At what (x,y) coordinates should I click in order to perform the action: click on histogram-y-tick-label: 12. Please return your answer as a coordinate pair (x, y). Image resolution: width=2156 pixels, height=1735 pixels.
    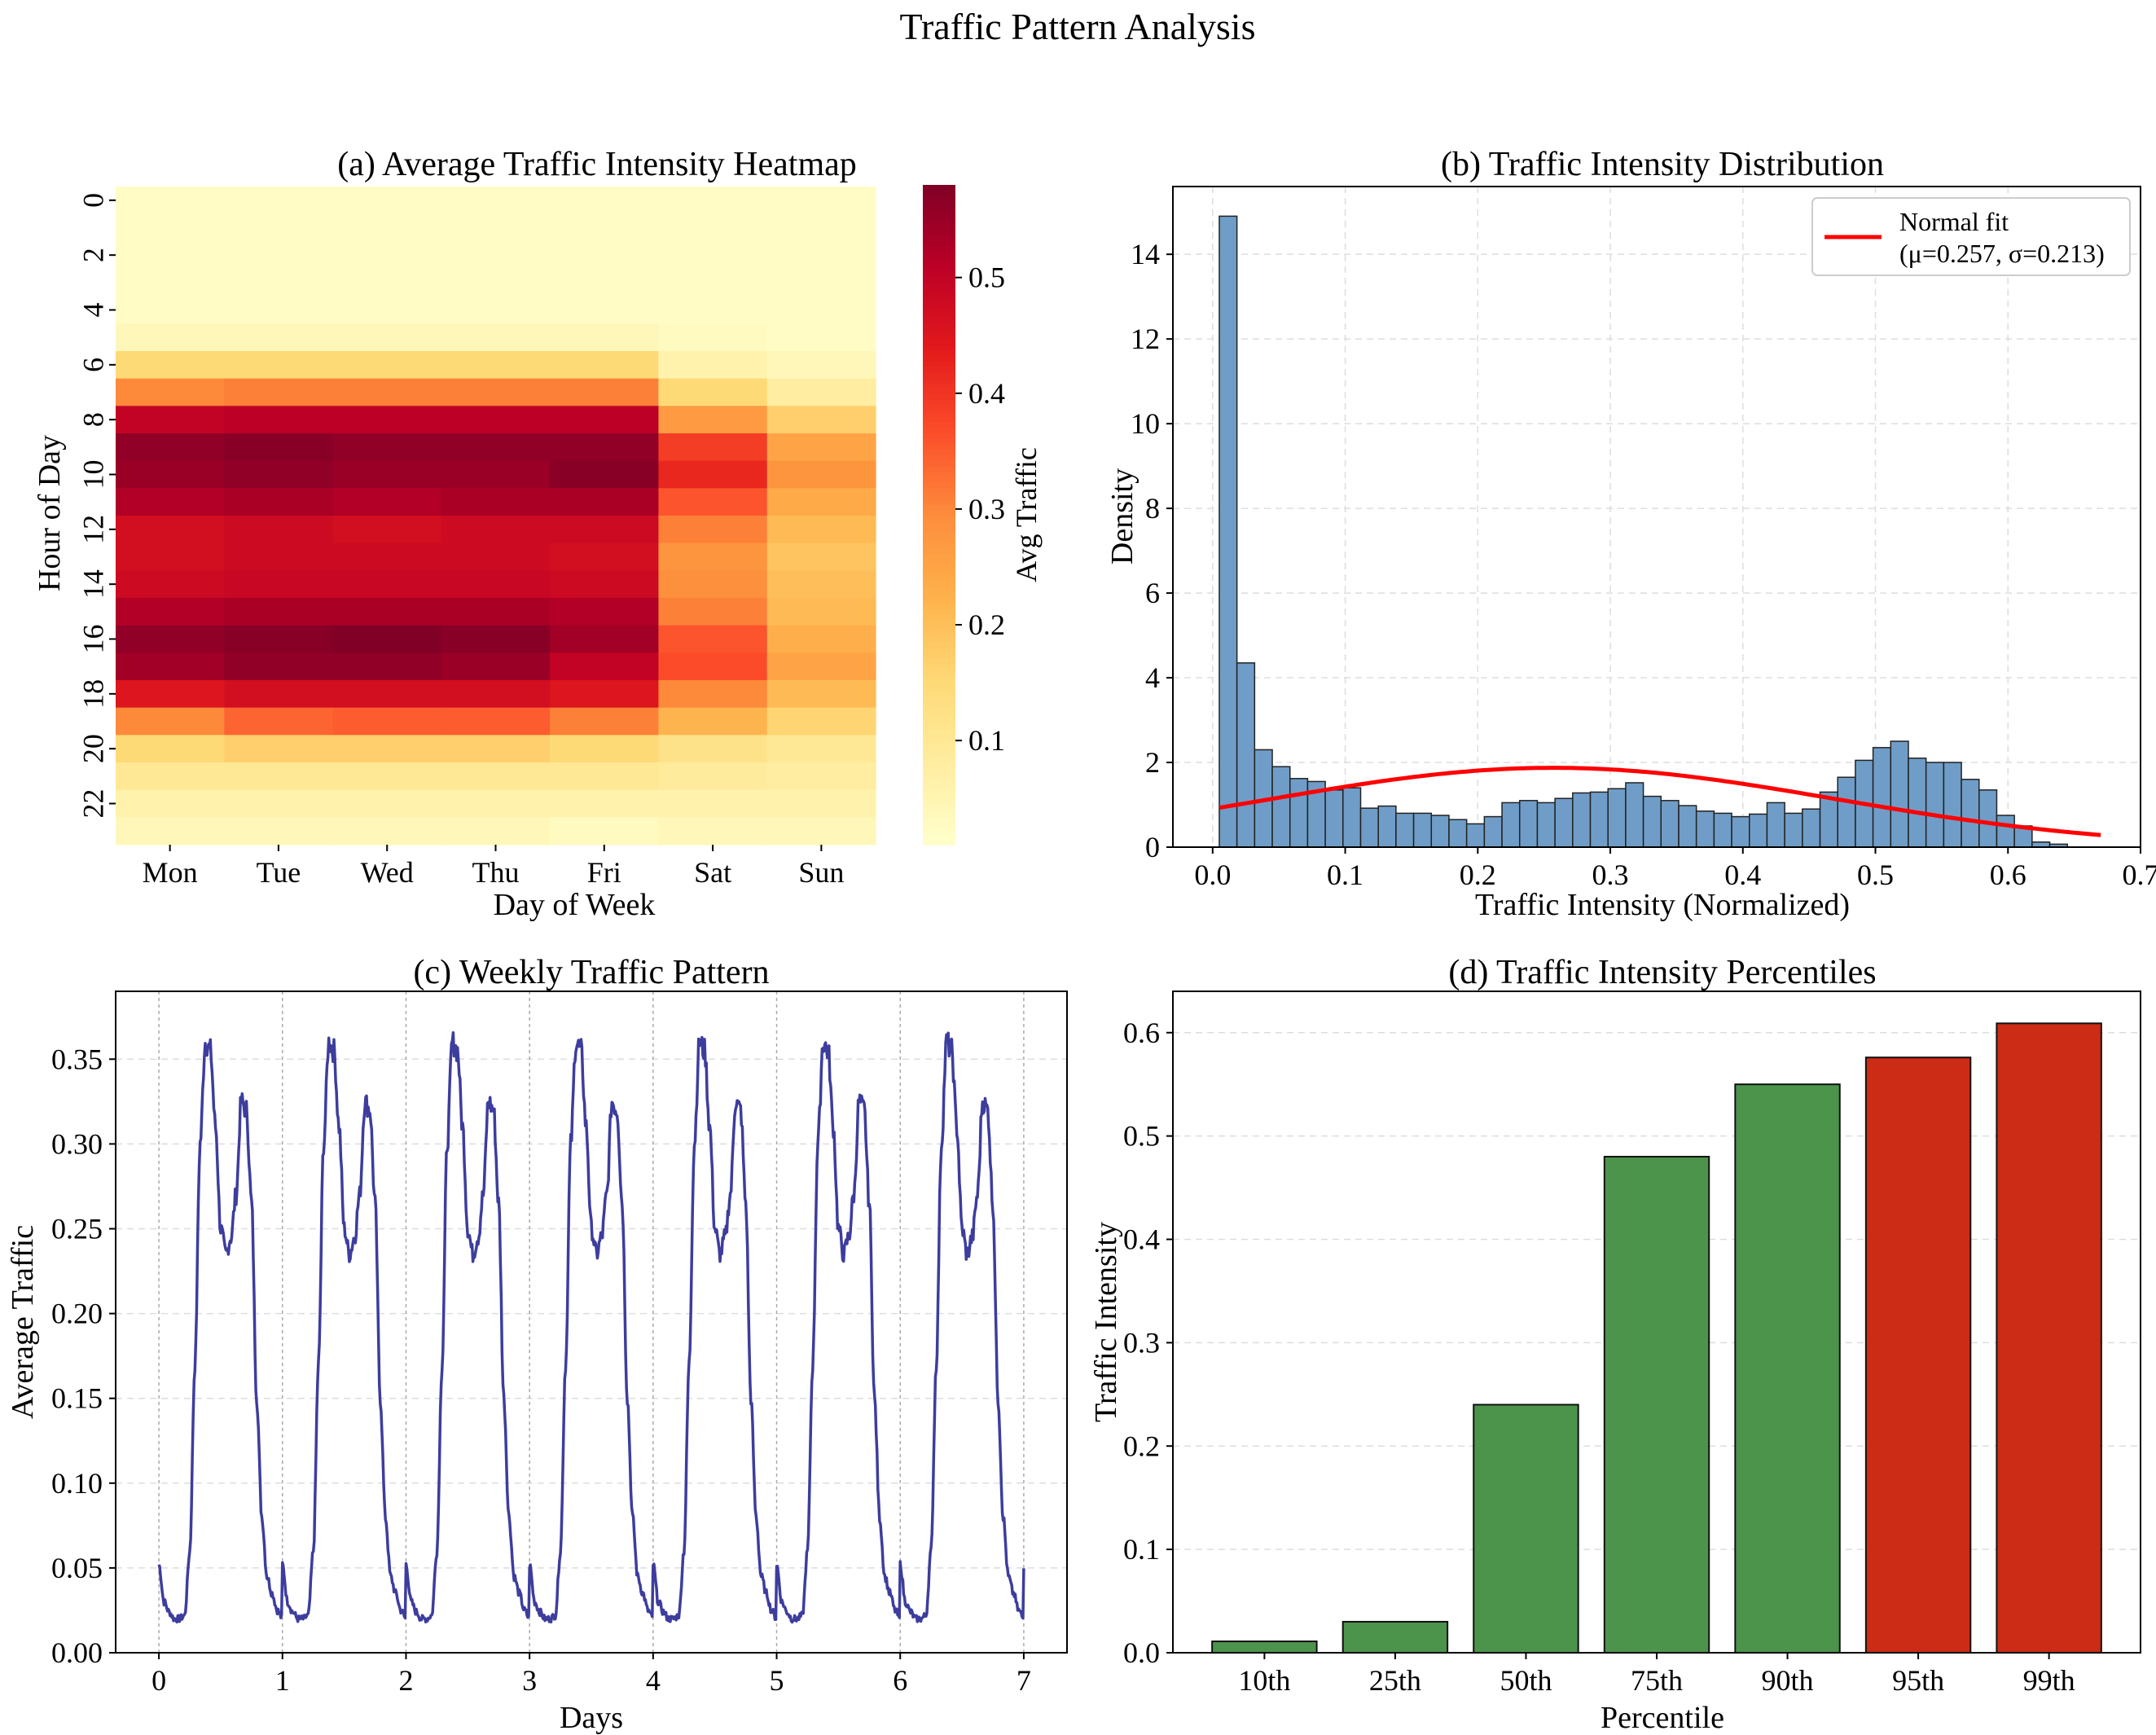
    Looking at the image, I should click on (1145, 339).